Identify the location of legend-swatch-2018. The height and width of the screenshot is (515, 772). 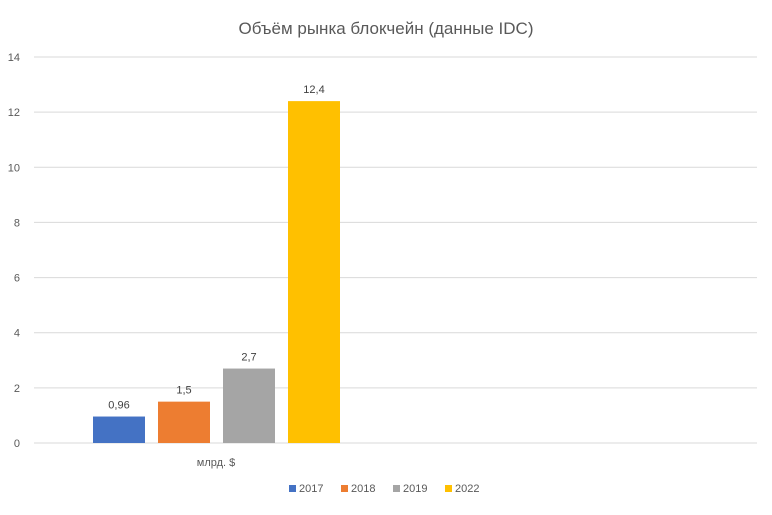
(344, 488).